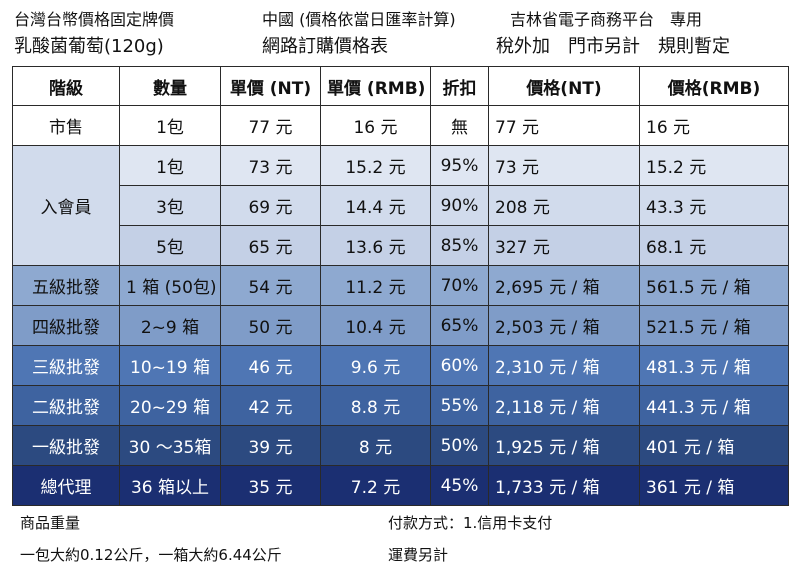 Image resolution: width=800 pixels, height=574 pixels. What do you see at coordinates (714, 125) in the screenshot?
I see `price-rmb-cell: 16 元` at bounding box center [714, 125].